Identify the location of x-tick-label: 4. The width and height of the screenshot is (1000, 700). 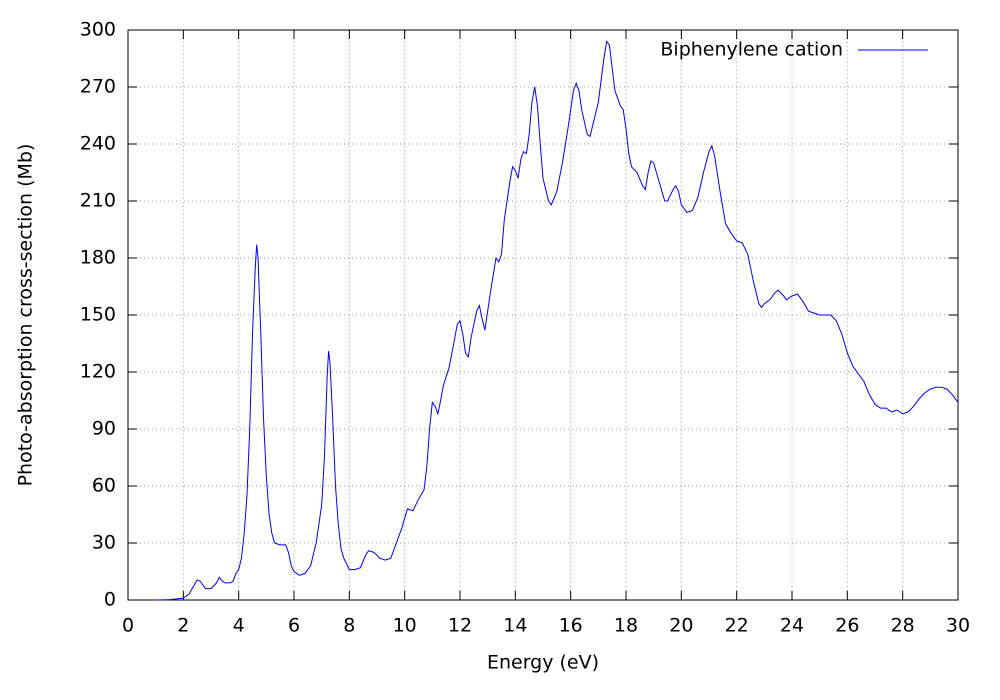
(239, 626).